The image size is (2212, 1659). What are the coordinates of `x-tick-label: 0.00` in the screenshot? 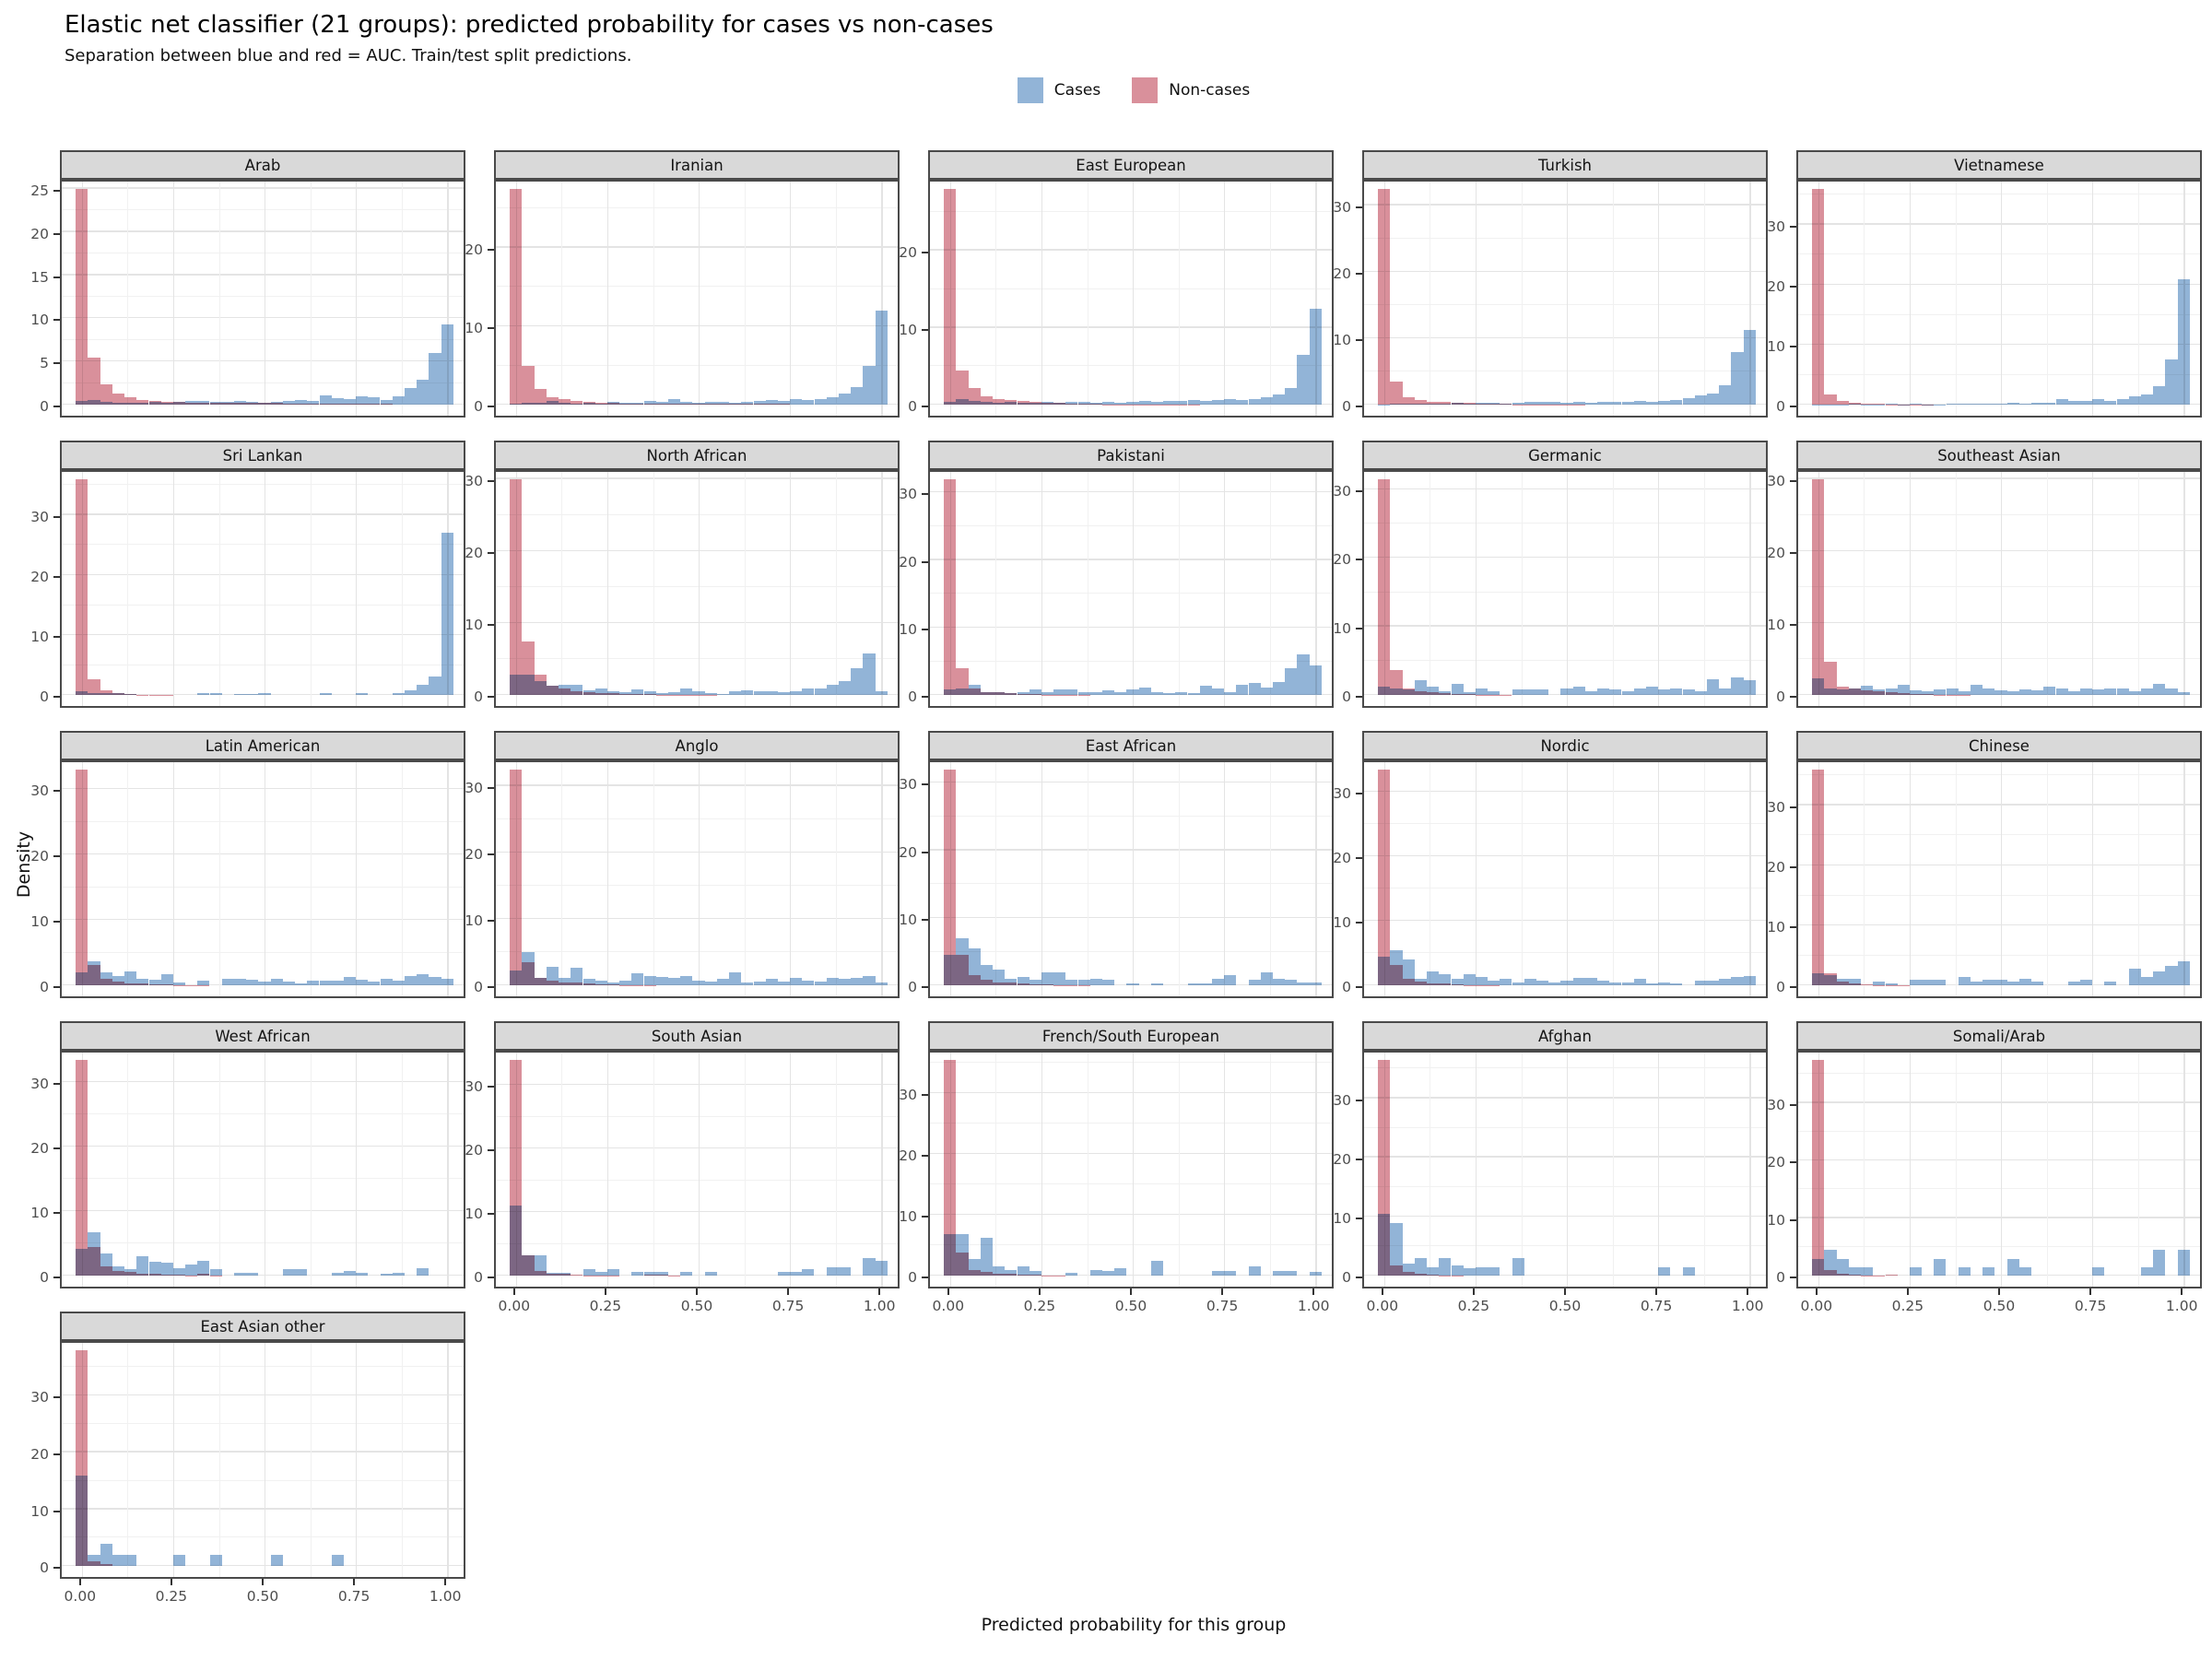 It's located at (1382, 1306).